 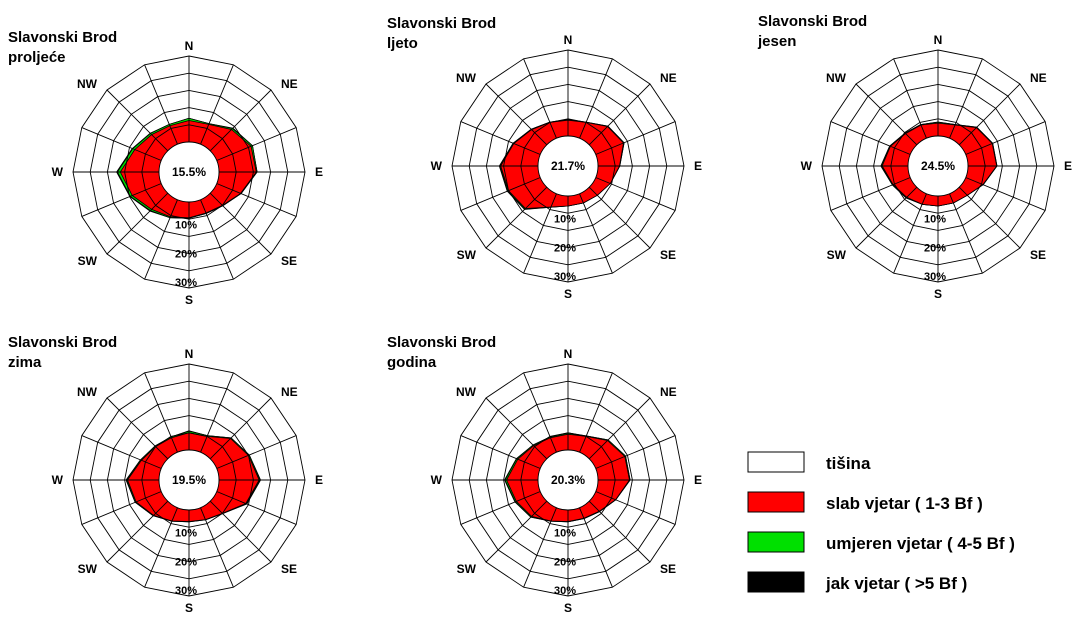 I want to click on chart-title: Slavonski Brod jesen, so click(x=812, y=31).